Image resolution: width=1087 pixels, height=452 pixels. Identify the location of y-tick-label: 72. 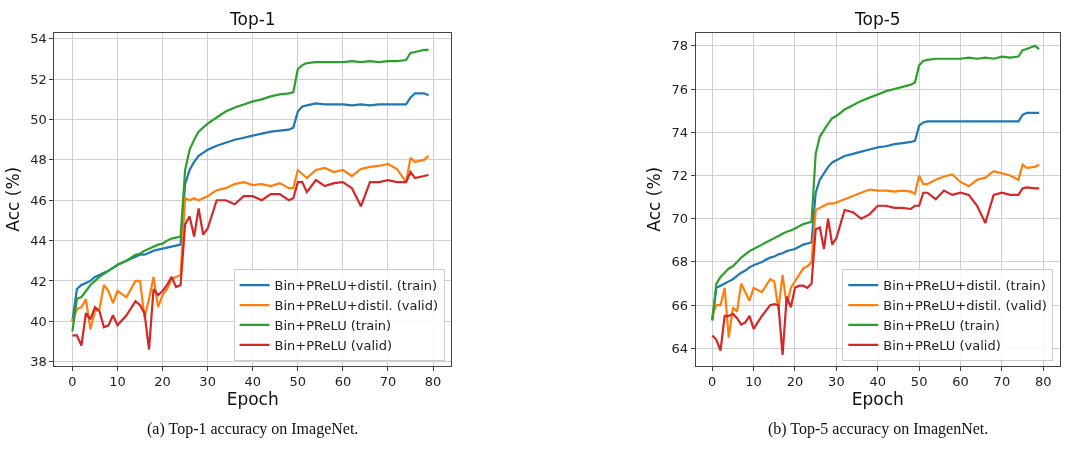
(680, 176).